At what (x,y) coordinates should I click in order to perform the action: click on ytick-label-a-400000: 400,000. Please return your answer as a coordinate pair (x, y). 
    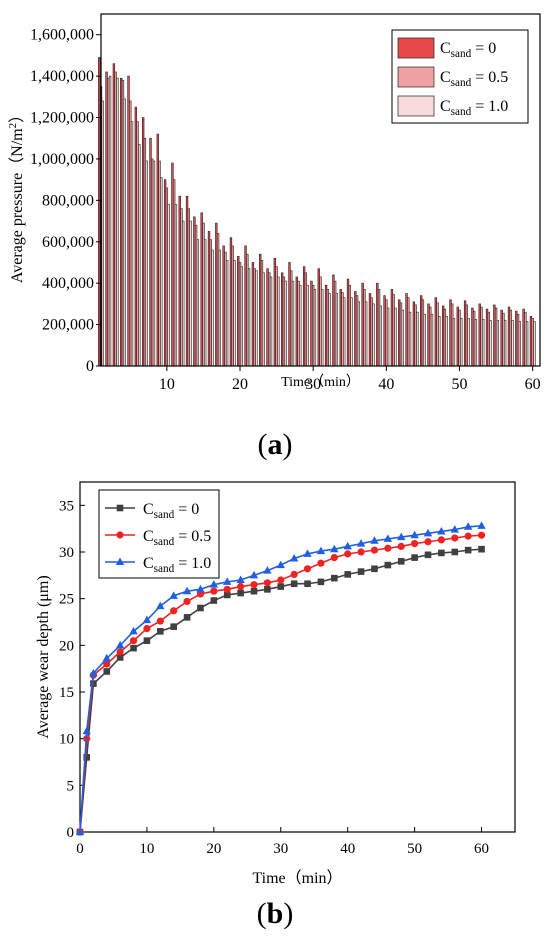
    Looking at the image, I should click on (68, 283).